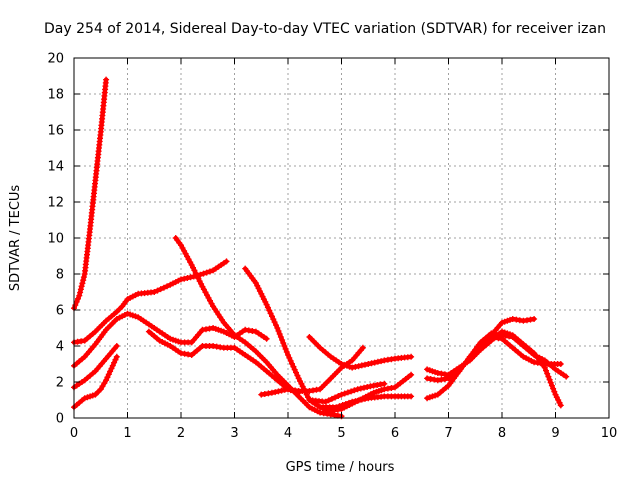 Image resolution: width=640 pixels, height=480 pixels. What do you see at coordinates (55, 203) in the screenshot?
I see `y-tick-label: 12` at bounding box center [55, 203].